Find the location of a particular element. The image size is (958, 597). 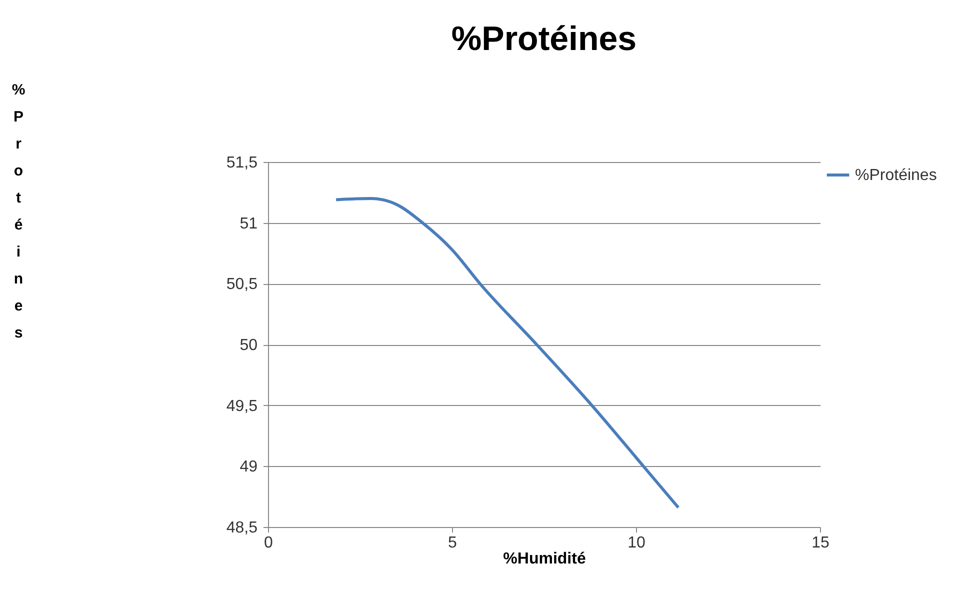

y-tick-label: 50 is located at coordinates (249, 345).